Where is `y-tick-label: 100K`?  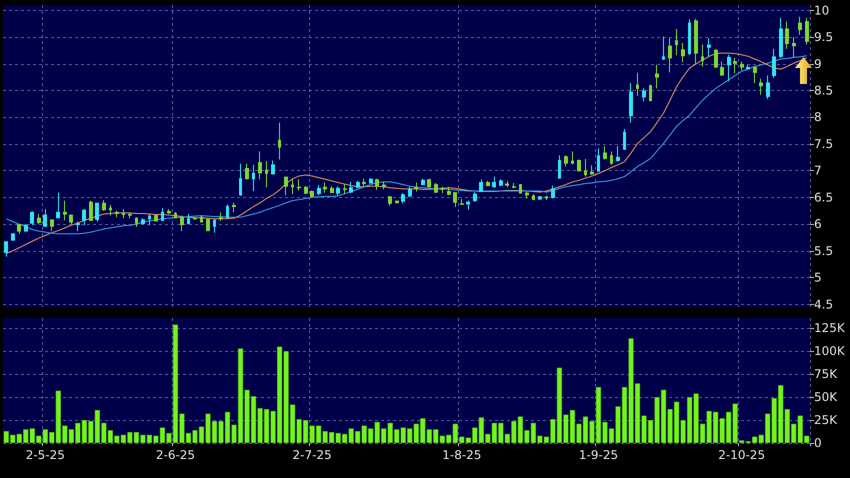
y-tick-label: 100K is located at coordinates (830, 351).